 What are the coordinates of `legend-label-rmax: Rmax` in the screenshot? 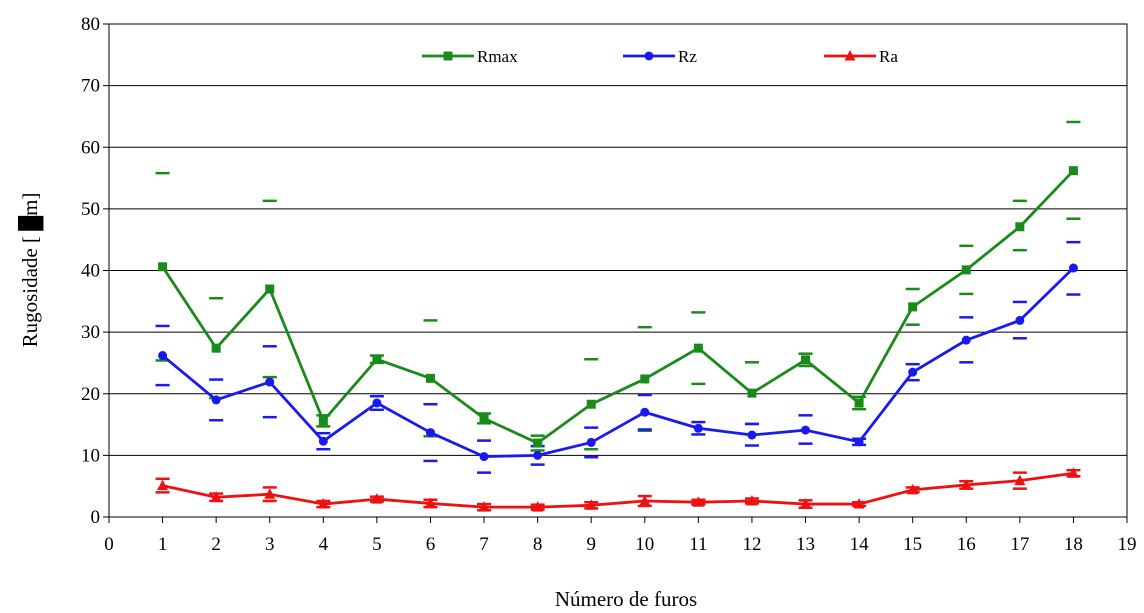 It's located at (497, 56).